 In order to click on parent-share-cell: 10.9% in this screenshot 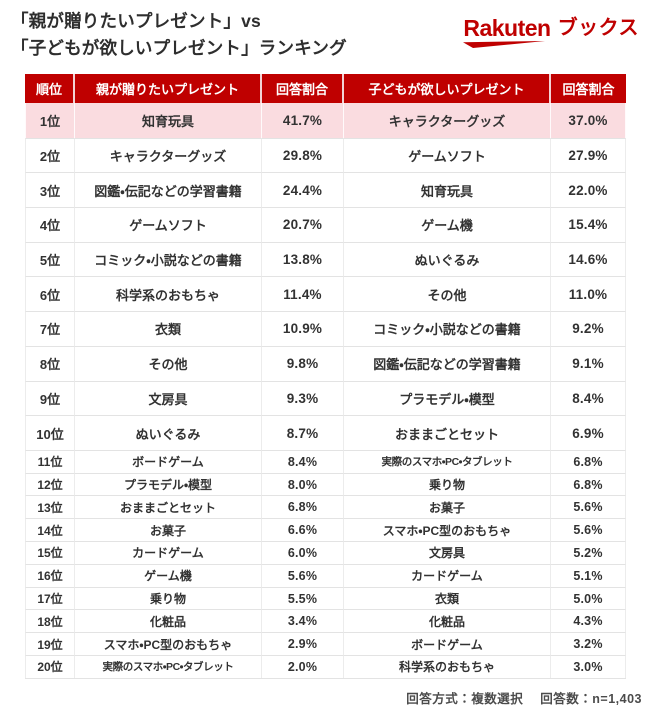, I will do `click(303, 328)`.